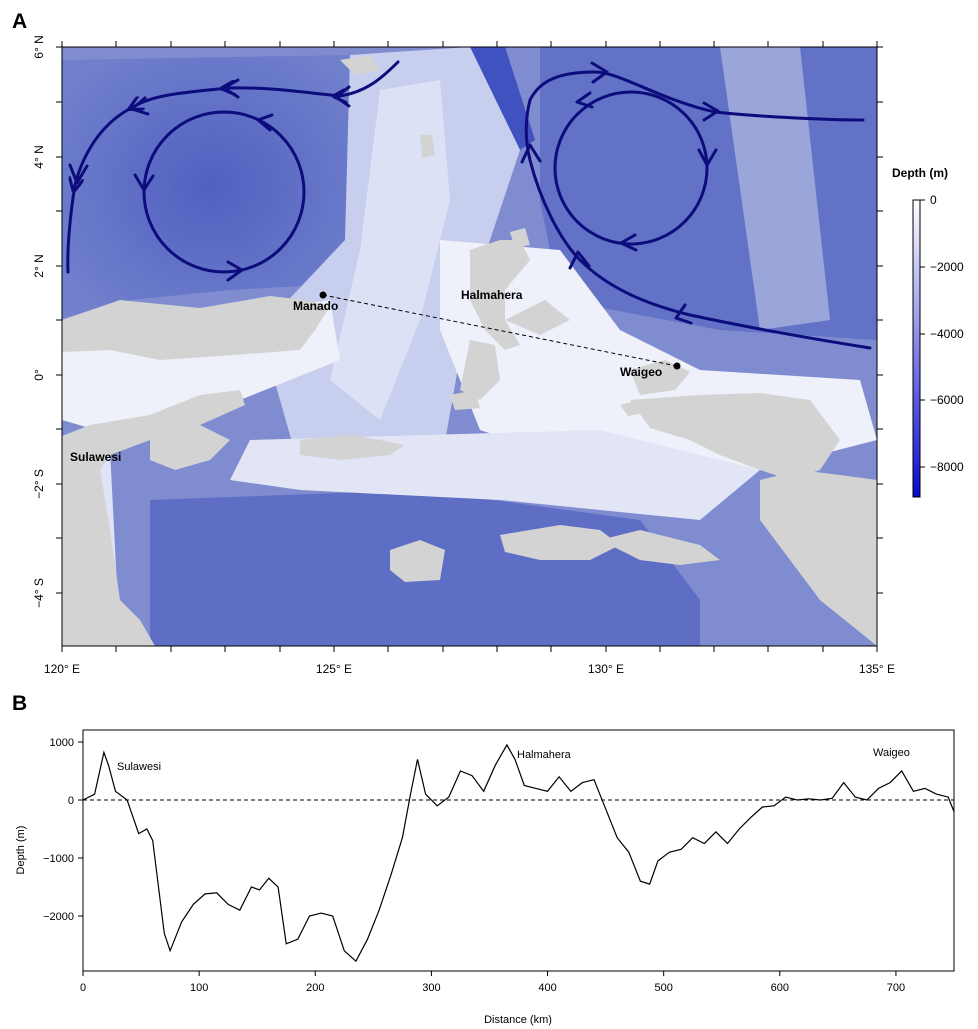 The image size is (978, 1029). Describe the element at coordinates (920, 173) in the screenshot. I see `legend-title: Depth (m)` at that location.